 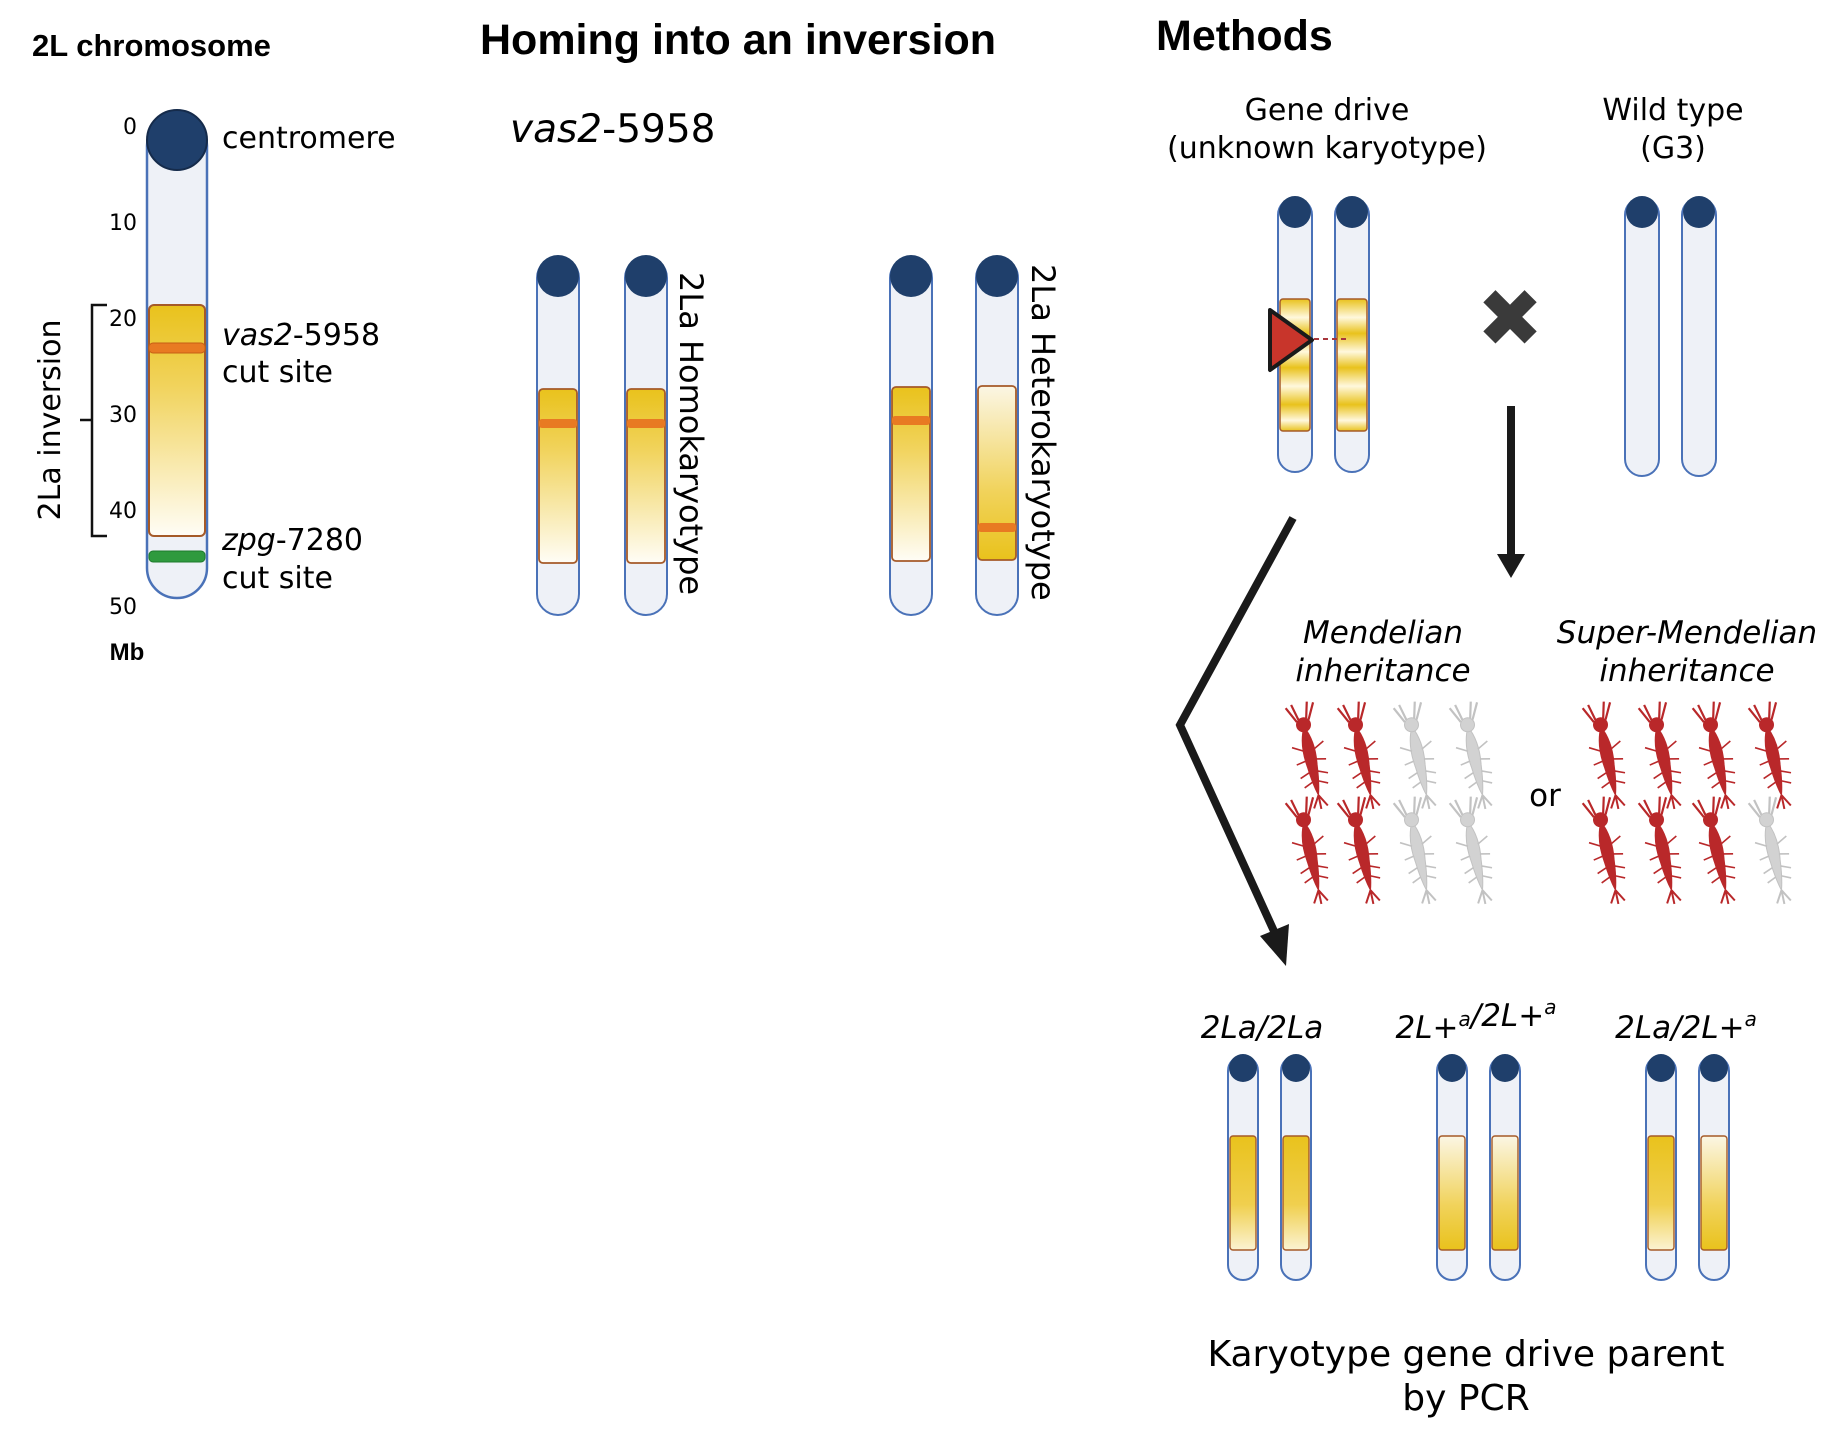 What do you see at coordinates (1686, 671) in the screenshot?
I see `super-mendelian-sublabel: inheritance` at bounding box center [1686, 671].